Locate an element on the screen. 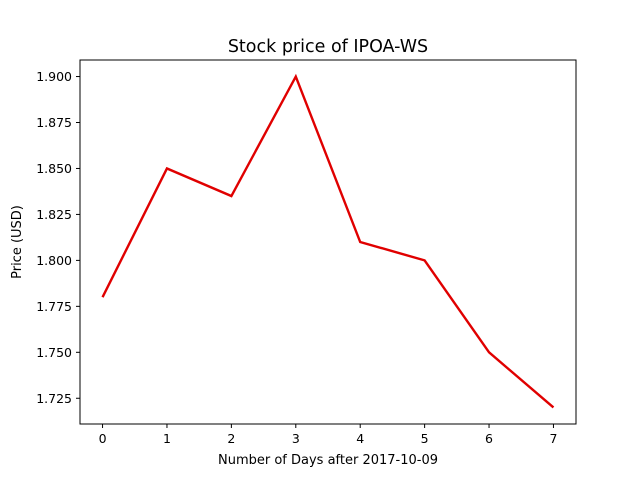  x-tick-label: 2 is located at coordinates (231, 438).